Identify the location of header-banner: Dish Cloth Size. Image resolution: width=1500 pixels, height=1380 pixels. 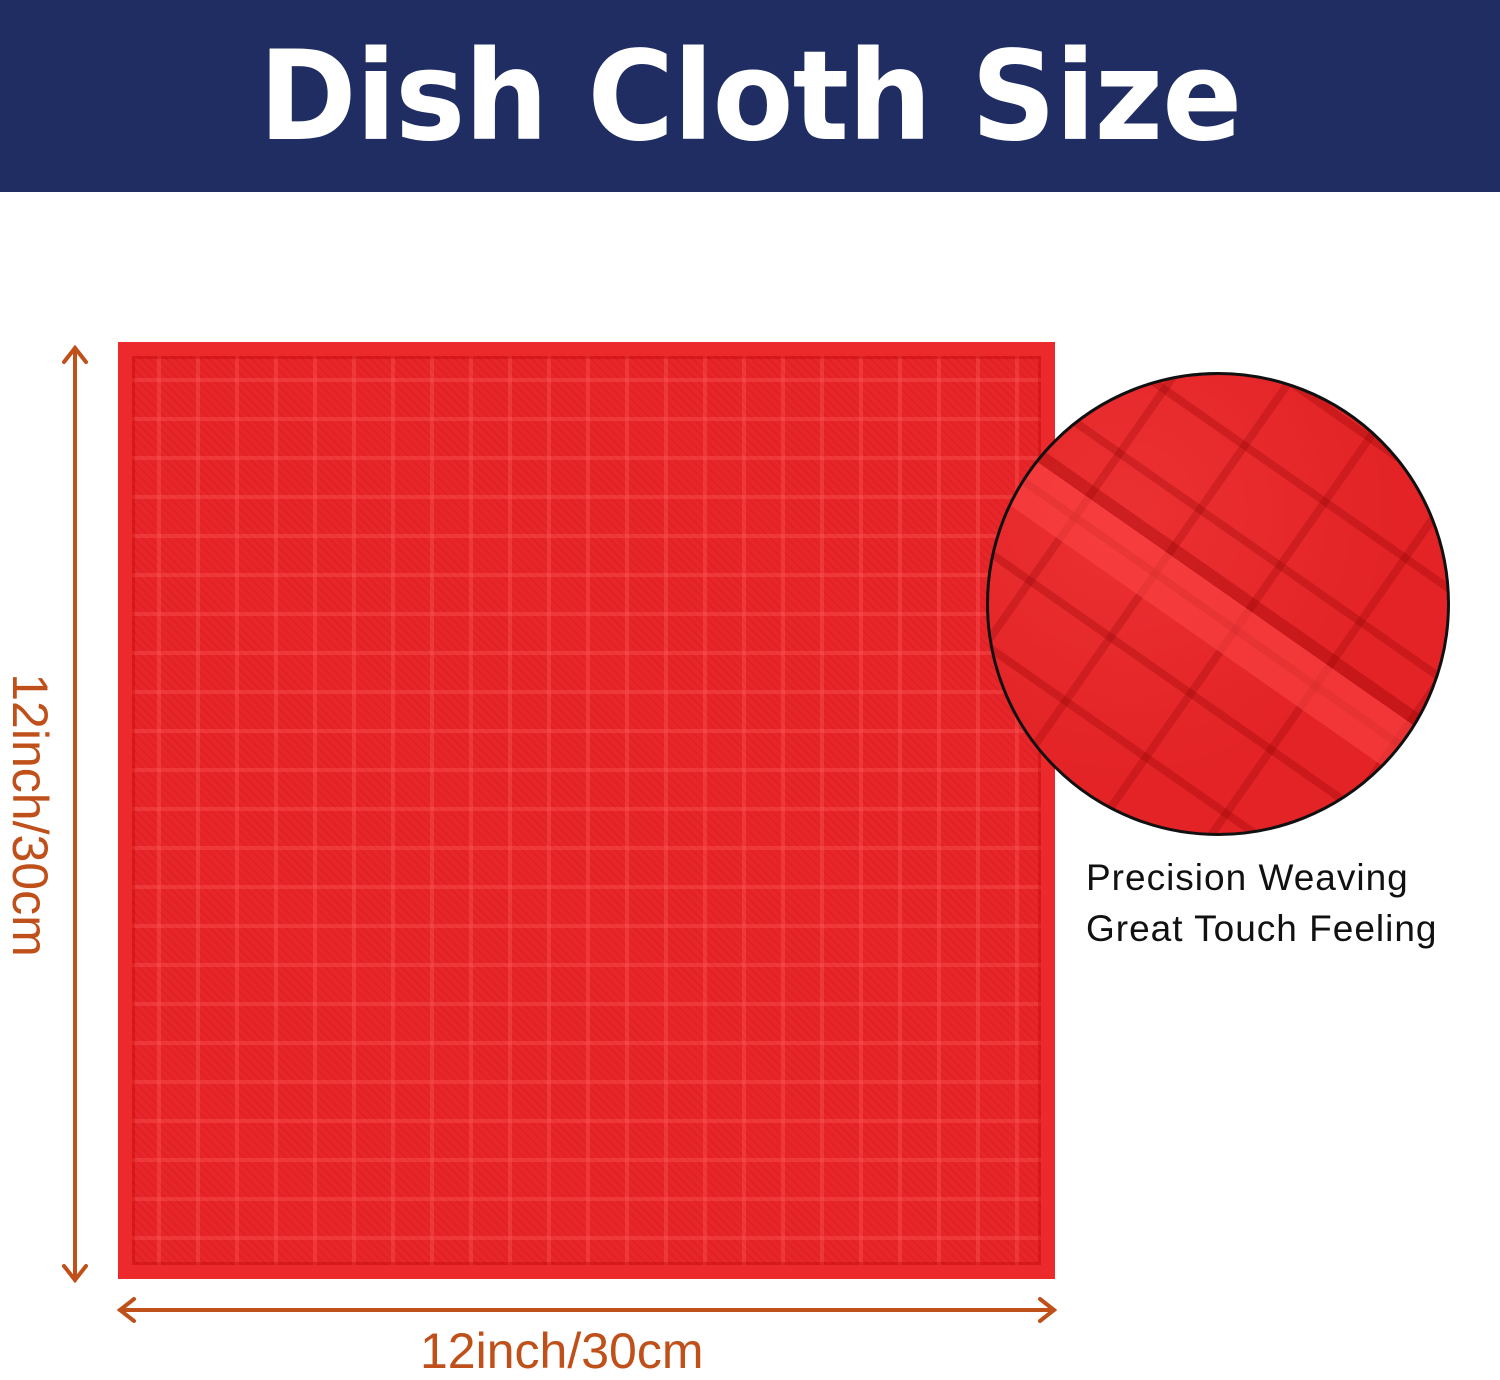
(750, 96).